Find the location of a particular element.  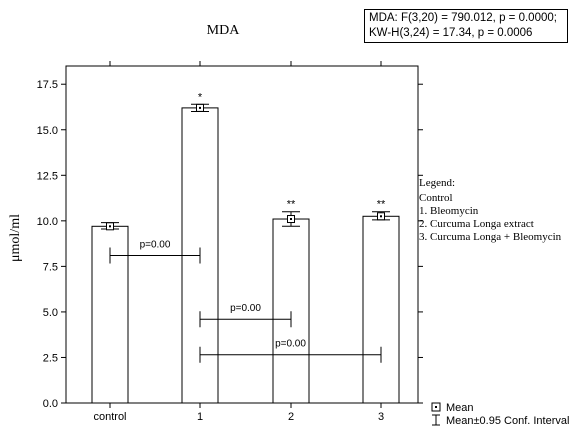

y-axis-label: μmol/ml is located at coordinates (15, 238).